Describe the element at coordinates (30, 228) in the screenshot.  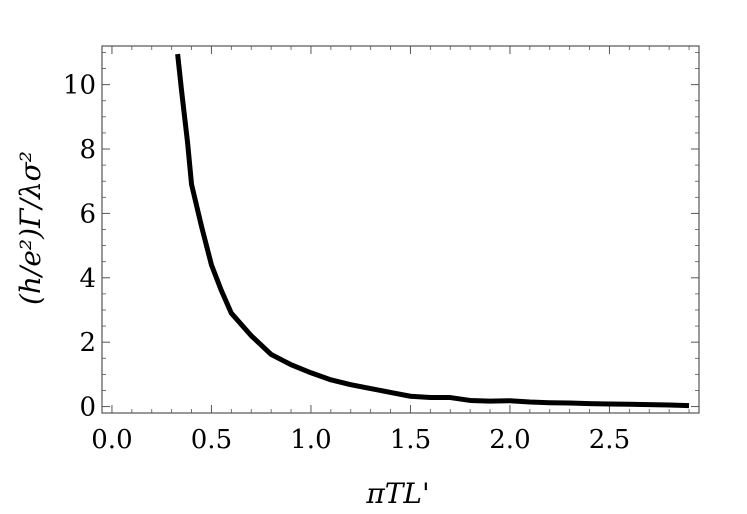
I see `y-axis-label: (h/e²)Γ/λσ²` at that location.